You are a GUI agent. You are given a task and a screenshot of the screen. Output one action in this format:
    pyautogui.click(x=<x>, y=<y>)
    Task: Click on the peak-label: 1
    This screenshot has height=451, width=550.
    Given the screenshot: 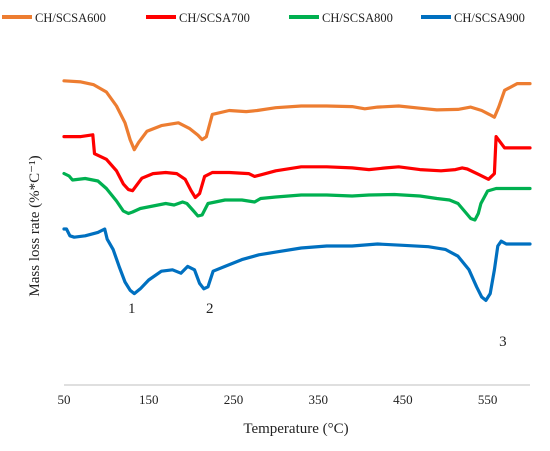 What is the action you would take?
    pyautogui.click(x=132, y=309)
    